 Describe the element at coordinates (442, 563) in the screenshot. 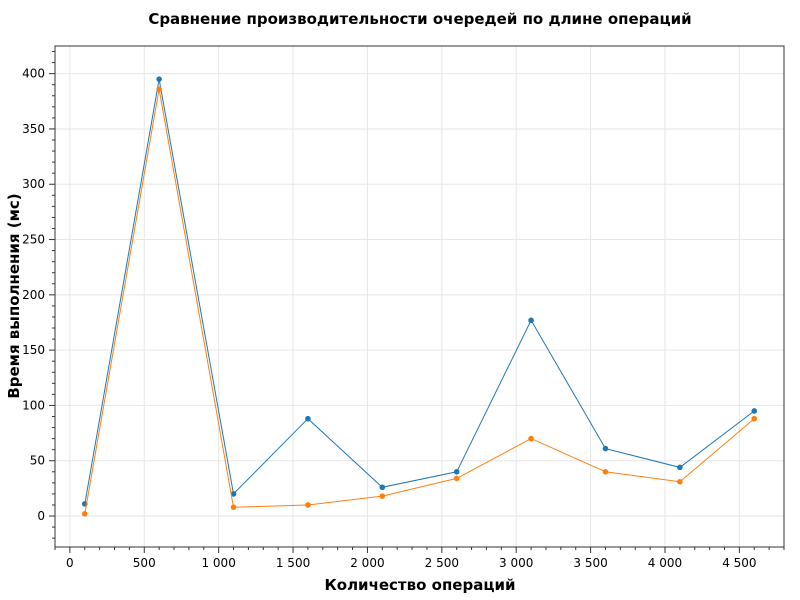

I see `x-tick-label: 2 500` at that location.